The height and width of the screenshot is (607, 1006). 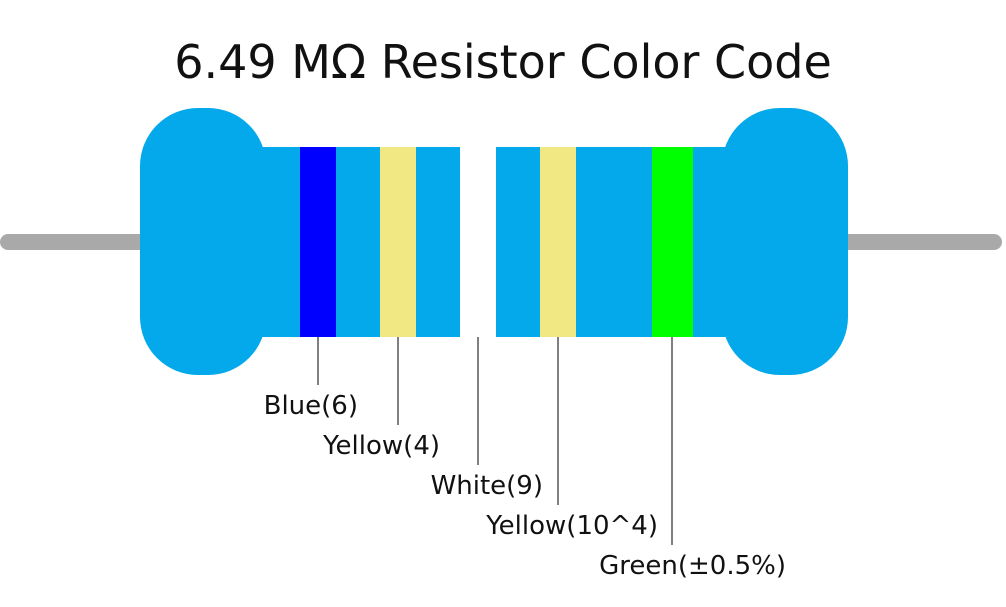 What do you see at coordinates (203, 241) in the screenshot?
I see `end-cap-left` at bounding box center [203, 241].